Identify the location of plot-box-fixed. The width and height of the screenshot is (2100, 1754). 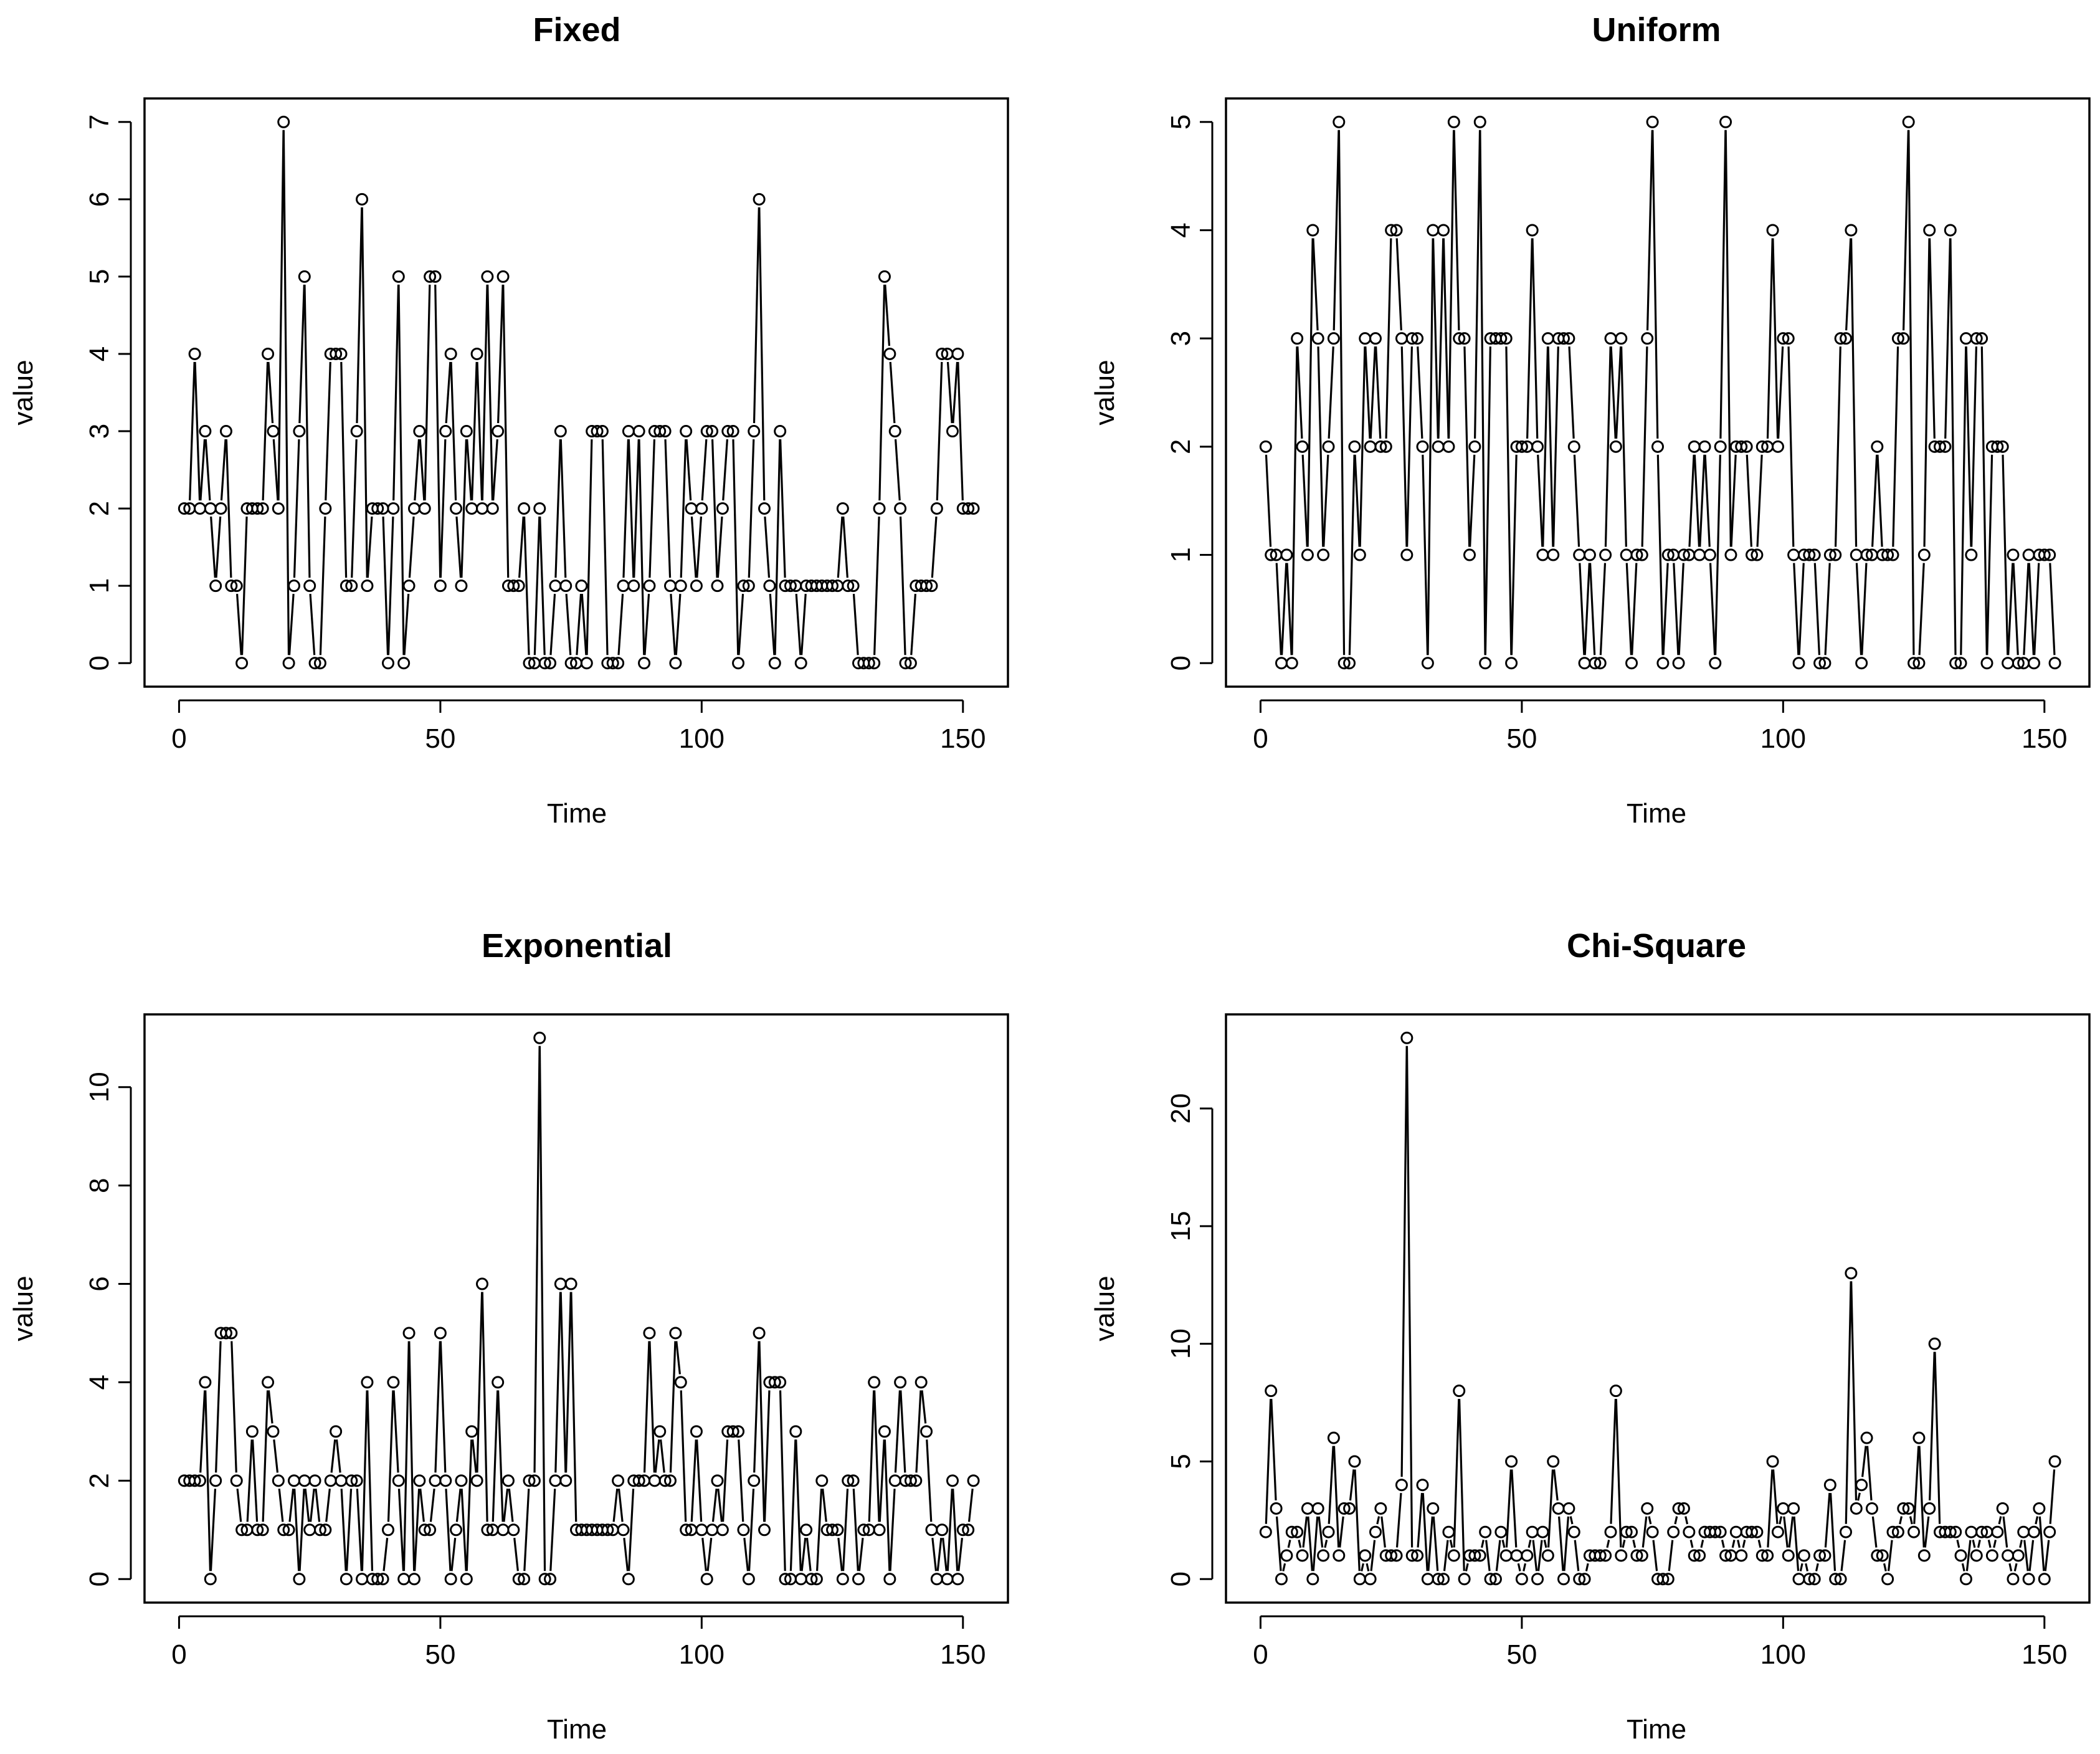
(576, 392).